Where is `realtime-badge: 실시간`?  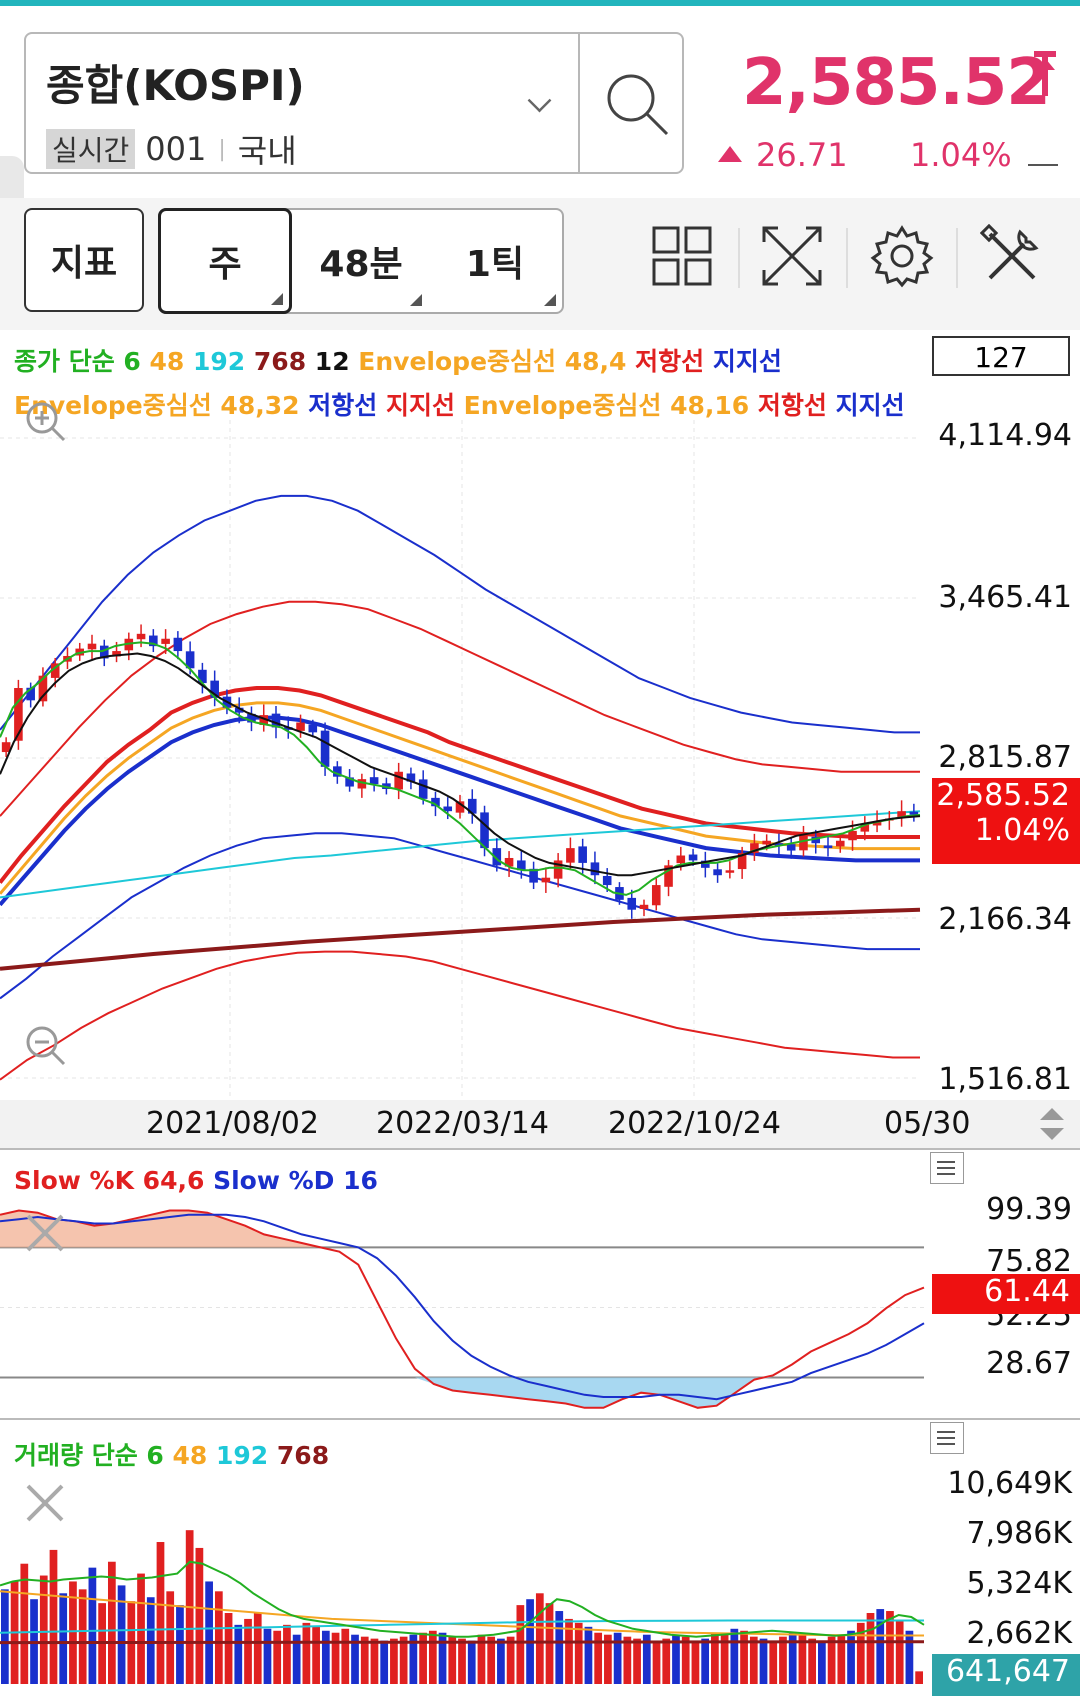 realtime-badge: 실시간 is located at coordinates (91, 149).